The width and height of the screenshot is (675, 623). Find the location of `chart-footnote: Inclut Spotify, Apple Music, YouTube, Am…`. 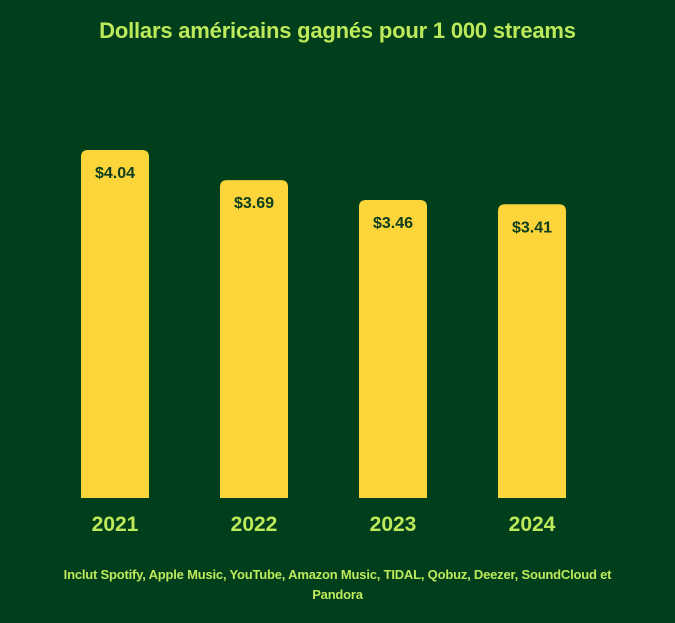

chart-footnote: Inclut Spotify, Apple Music, YouTube, Am… is located at coordinates (337, 584).